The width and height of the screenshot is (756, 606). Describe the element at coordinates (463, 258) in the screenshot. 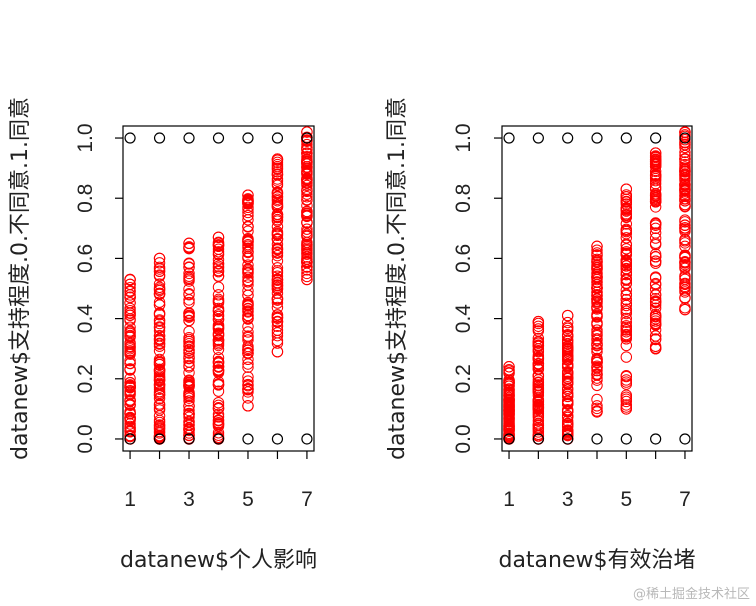

I see `y-tick-label: 0.6` at that location.